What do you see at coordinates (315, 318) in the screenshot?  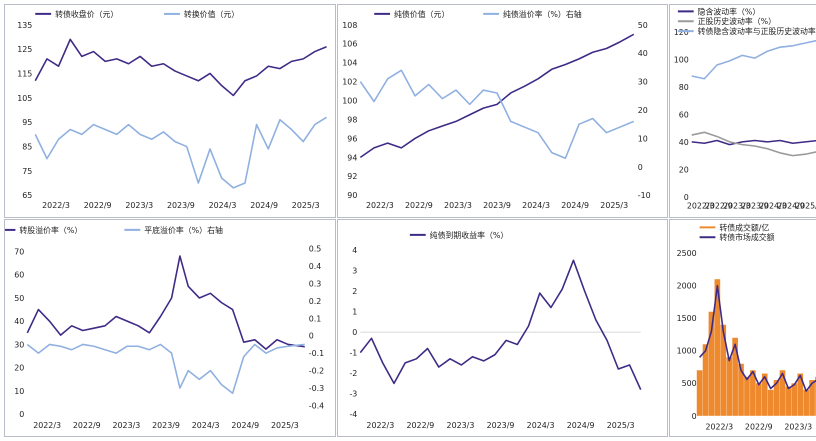 I see `y-right-tick-label: 0.1` at bounding box center [315, 318].